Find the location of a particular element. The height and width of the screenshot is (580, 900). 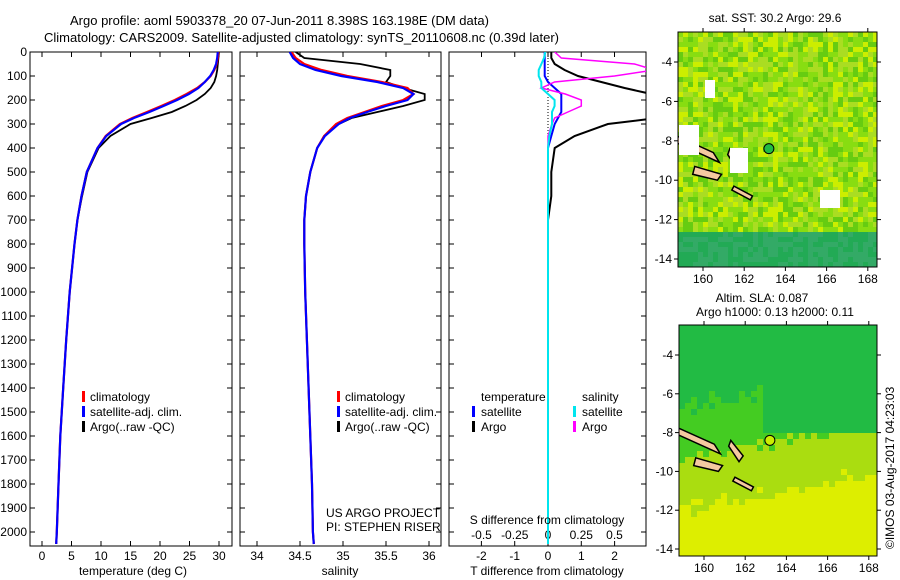

x-tick-label: 30 is located at coordinates (219, 556).